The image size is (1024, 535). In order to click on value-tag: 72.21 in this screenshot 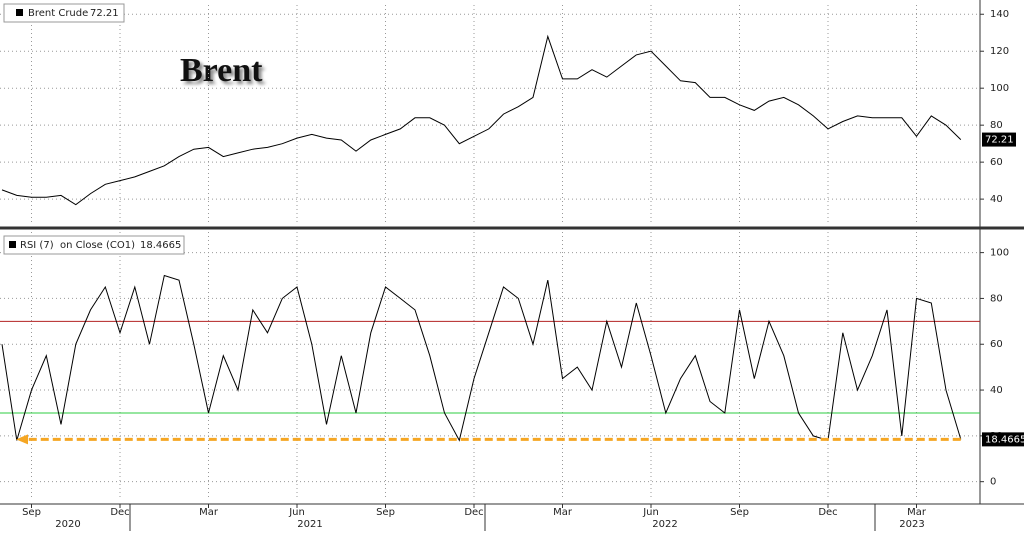, I will do `click(999, 140)`.